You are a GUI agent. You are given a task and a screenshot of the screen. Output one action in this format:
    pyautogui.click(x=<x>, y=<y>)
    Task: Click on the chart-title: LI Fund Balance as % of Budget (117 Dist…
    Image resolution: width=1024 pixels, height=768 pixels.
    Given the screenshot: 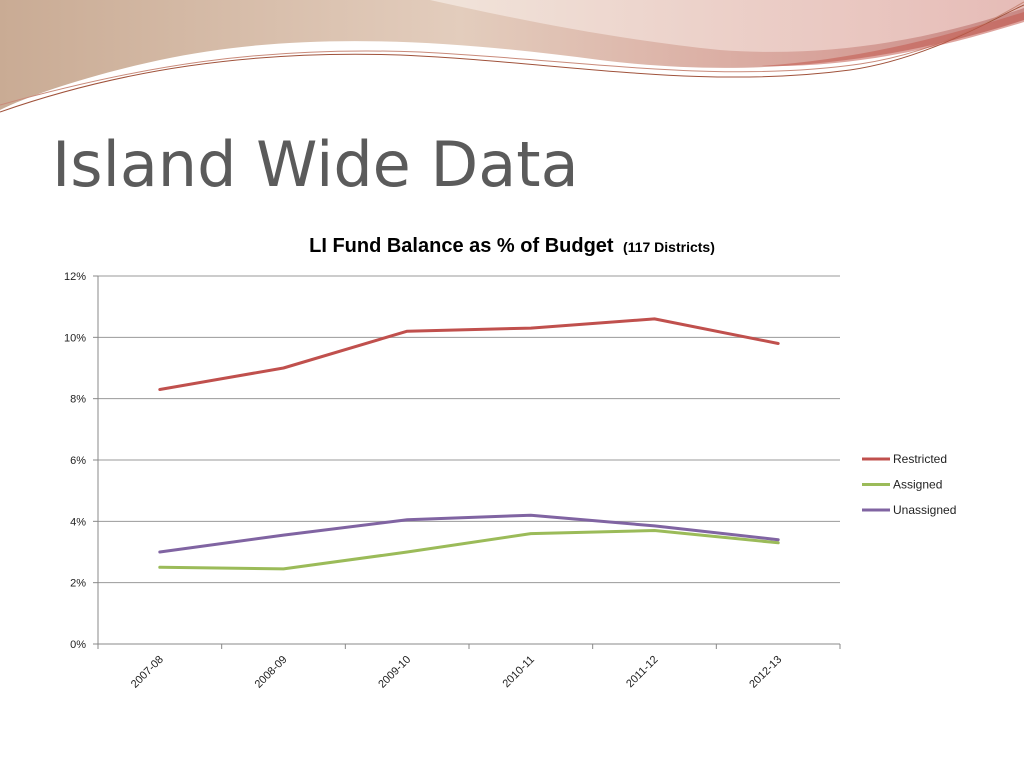 What is the action you would take?
    pyautogui.click(x=512, y=246)
    